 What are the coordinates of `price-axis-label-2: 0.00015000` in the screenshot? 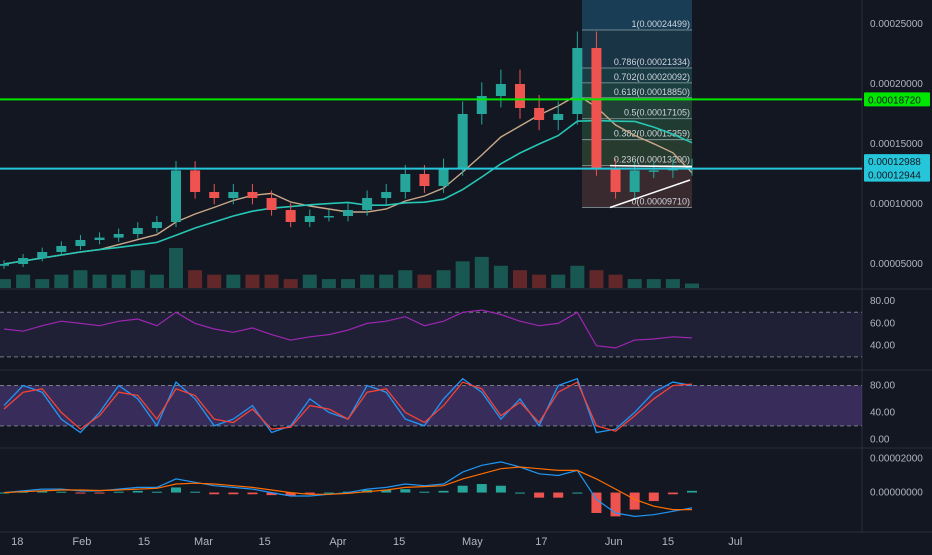 It's located at (896, 144).